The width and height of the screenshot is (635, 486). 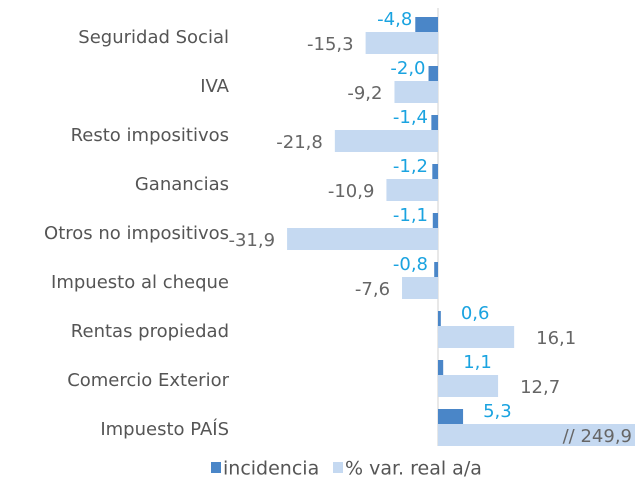 I want to click on value-label: 5,3, so click(x=497, y=411).